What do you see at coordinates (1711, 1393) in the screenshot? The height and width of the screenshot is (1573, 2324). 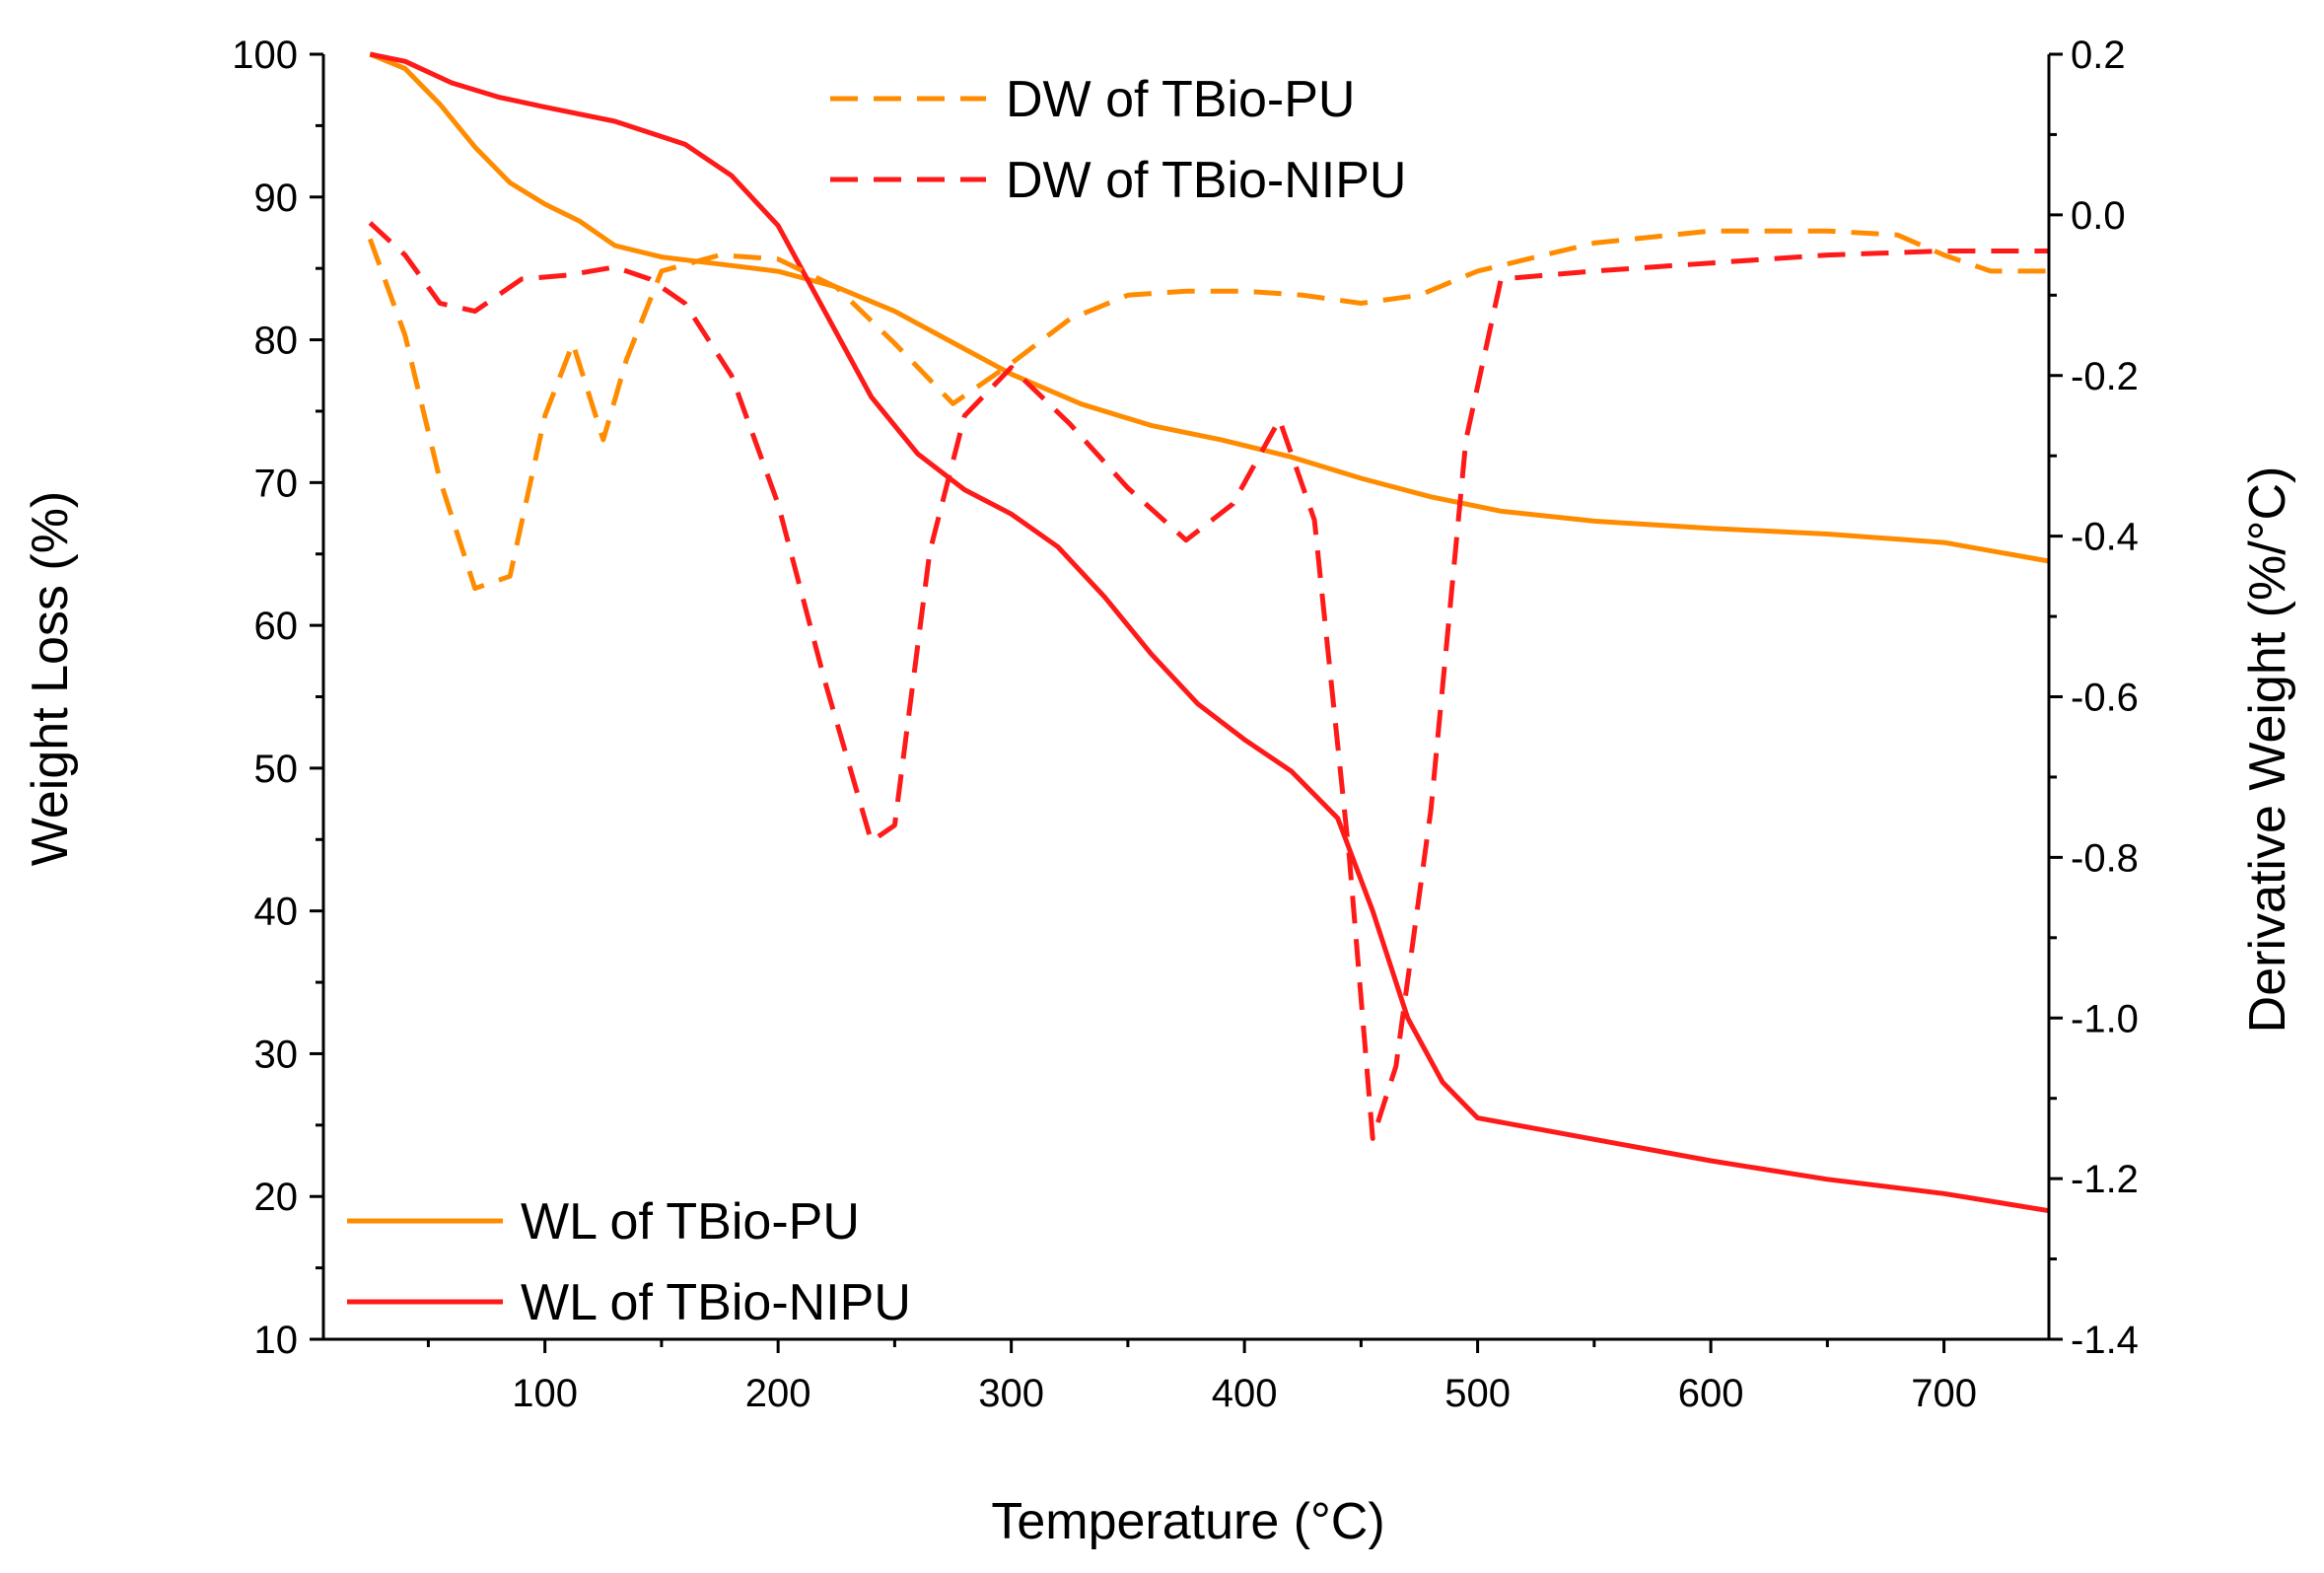 I see `x-tick-label: 600` at bounding box center [1711, 1393].